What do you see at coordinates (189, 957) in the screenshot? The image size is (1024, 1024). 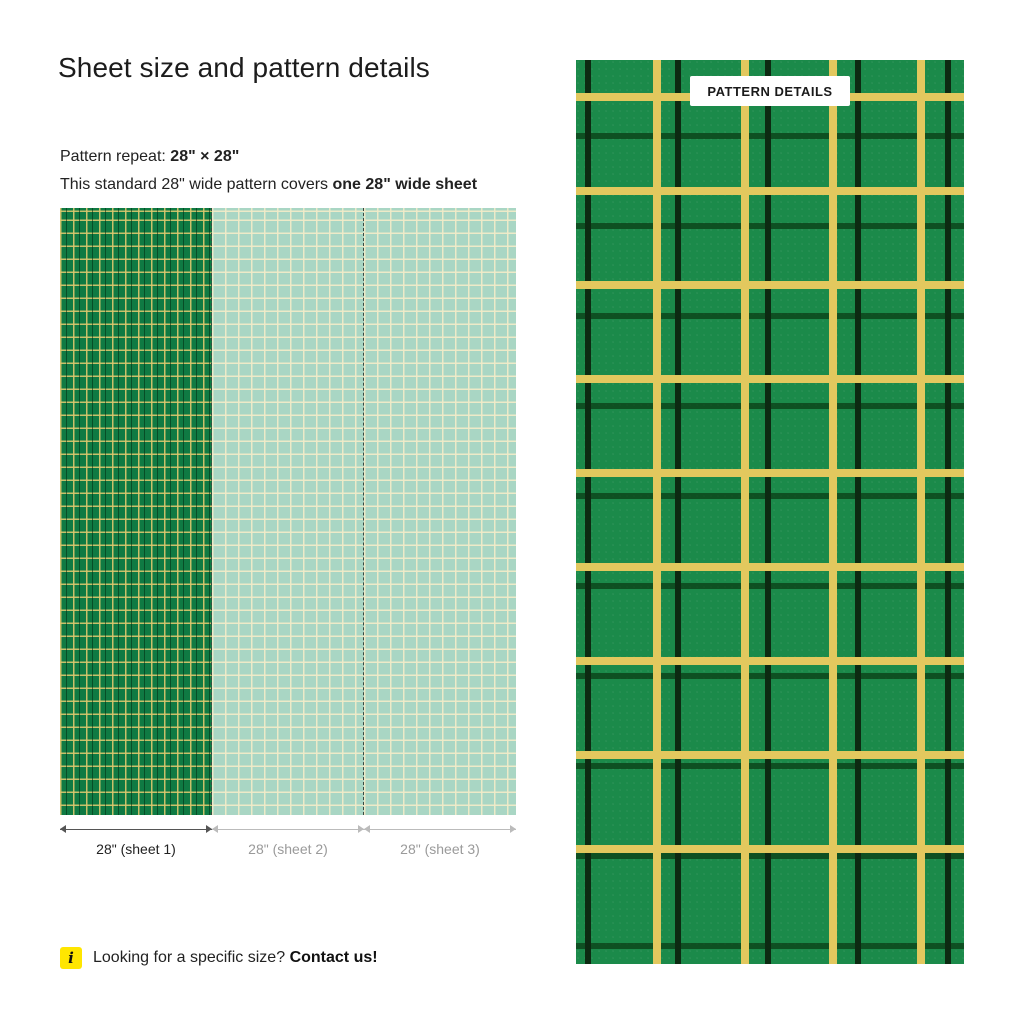 I see `contact-prompt: Looking for a specific size?` at bounding box center [189, 957].